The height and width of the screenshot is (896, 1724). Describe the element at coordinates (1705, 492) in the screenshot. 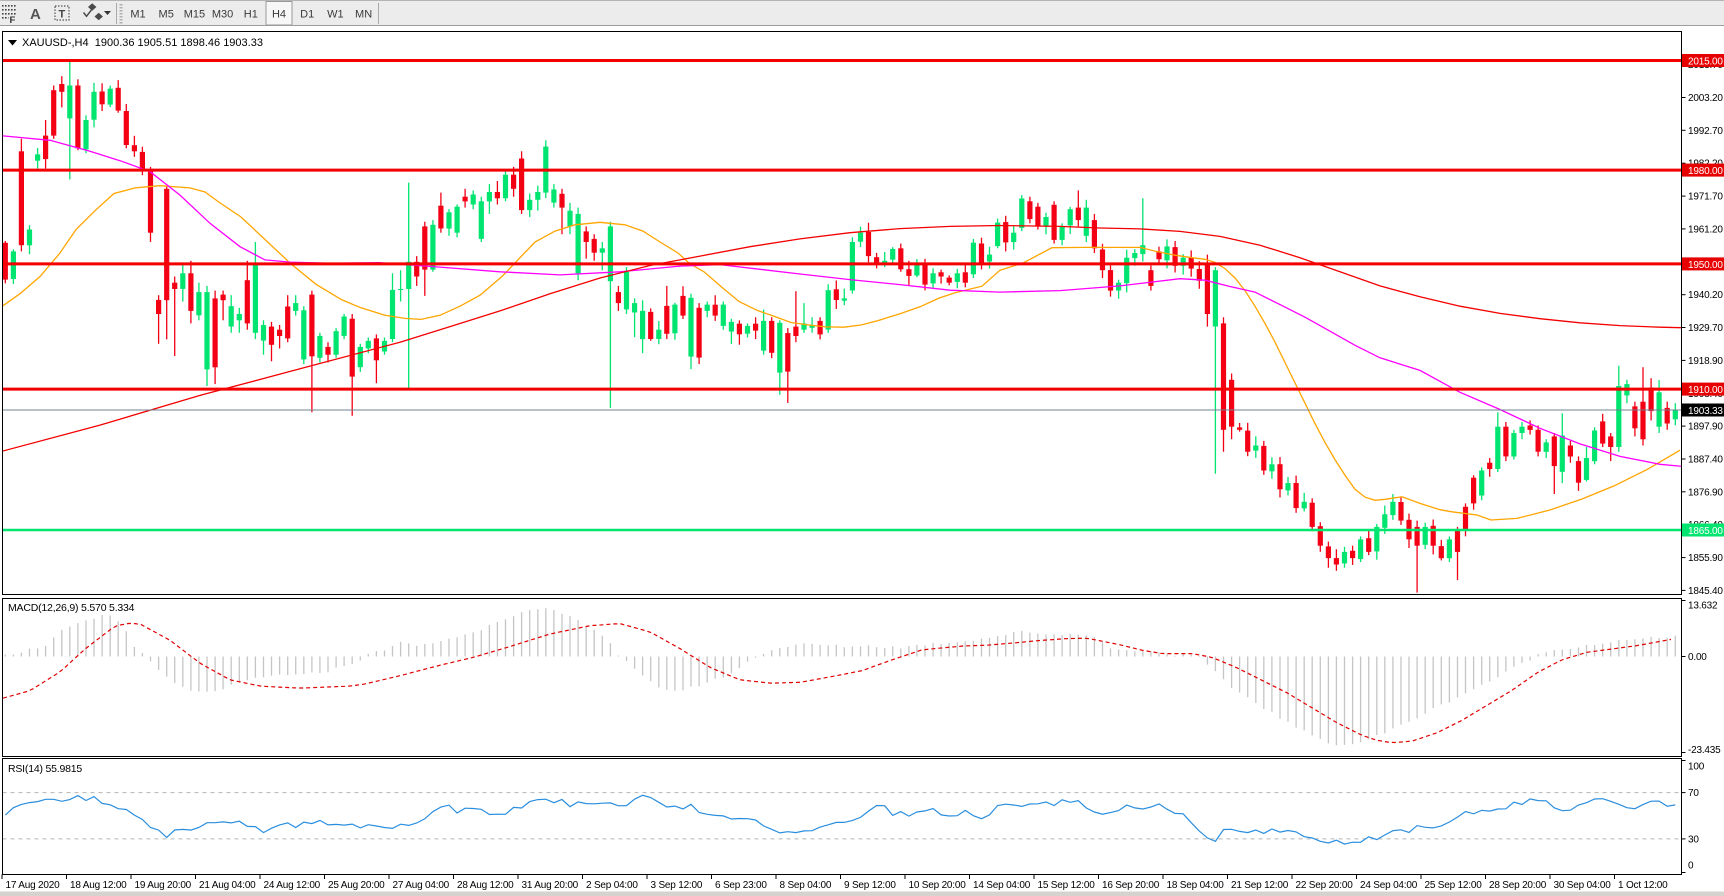

I see `svg-text: 1876.90` at that location.